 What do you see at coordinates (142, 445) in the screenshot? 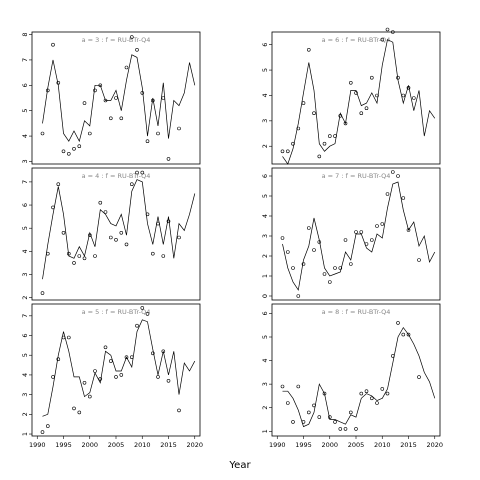
I see `x-tick-label: 2010` at bounding box center [142, 445].